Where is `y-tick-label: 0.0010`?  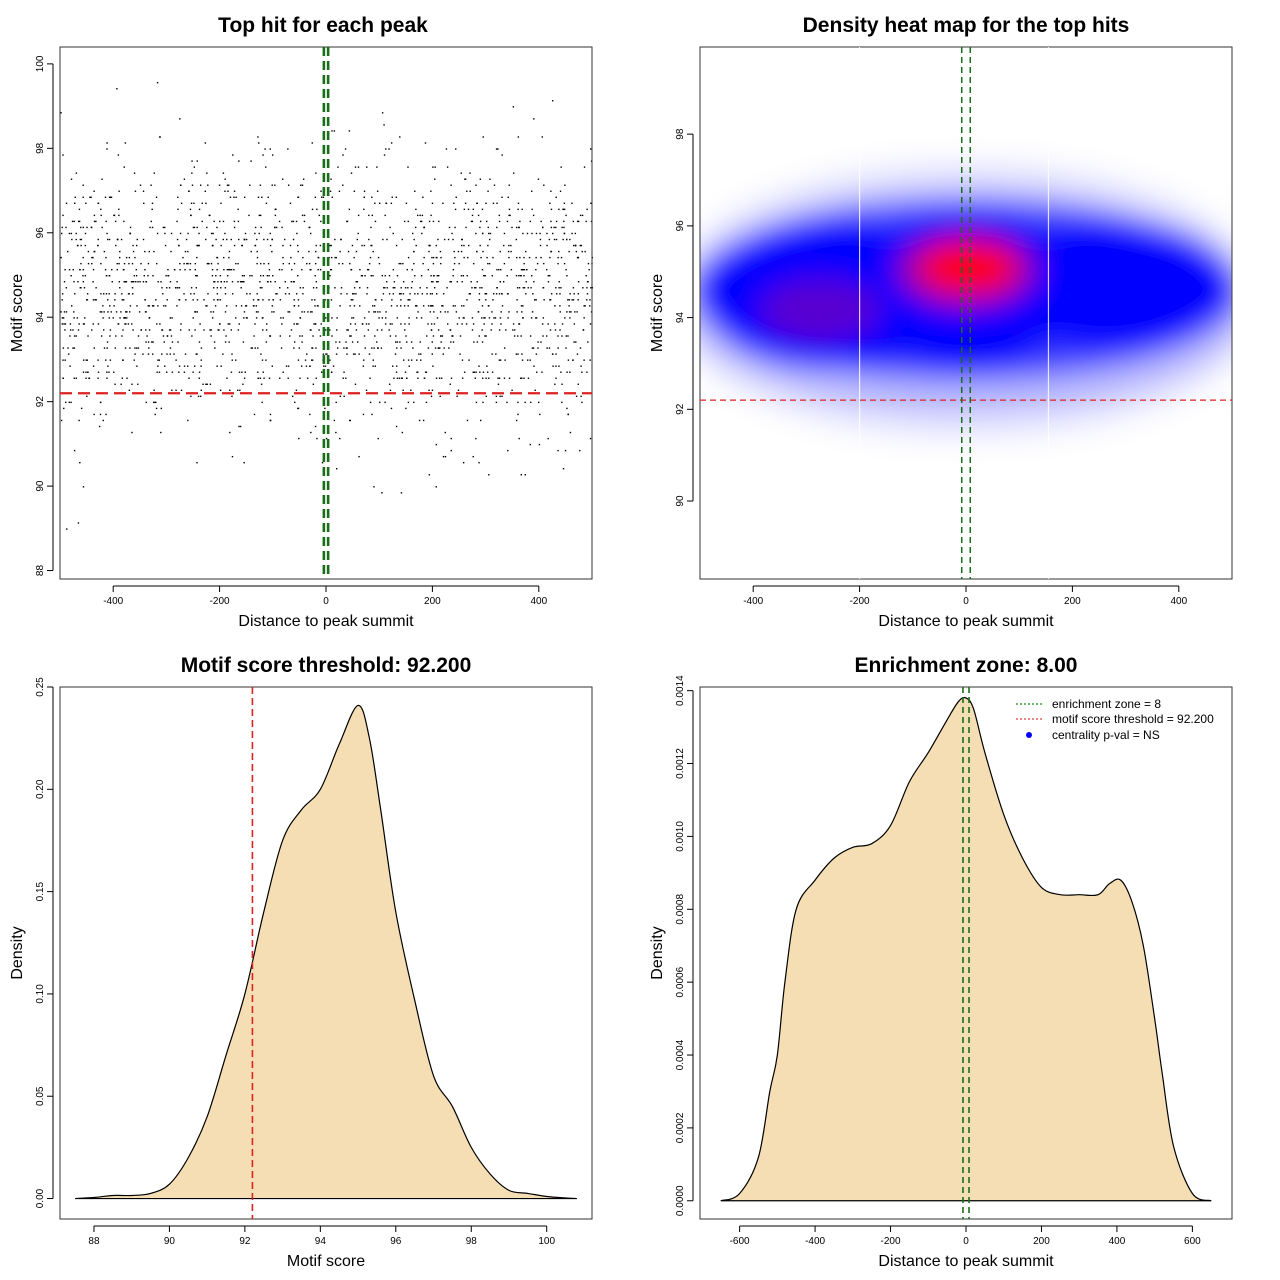
y-tick-label: 0.0010 is located at coordinates (680, 836).